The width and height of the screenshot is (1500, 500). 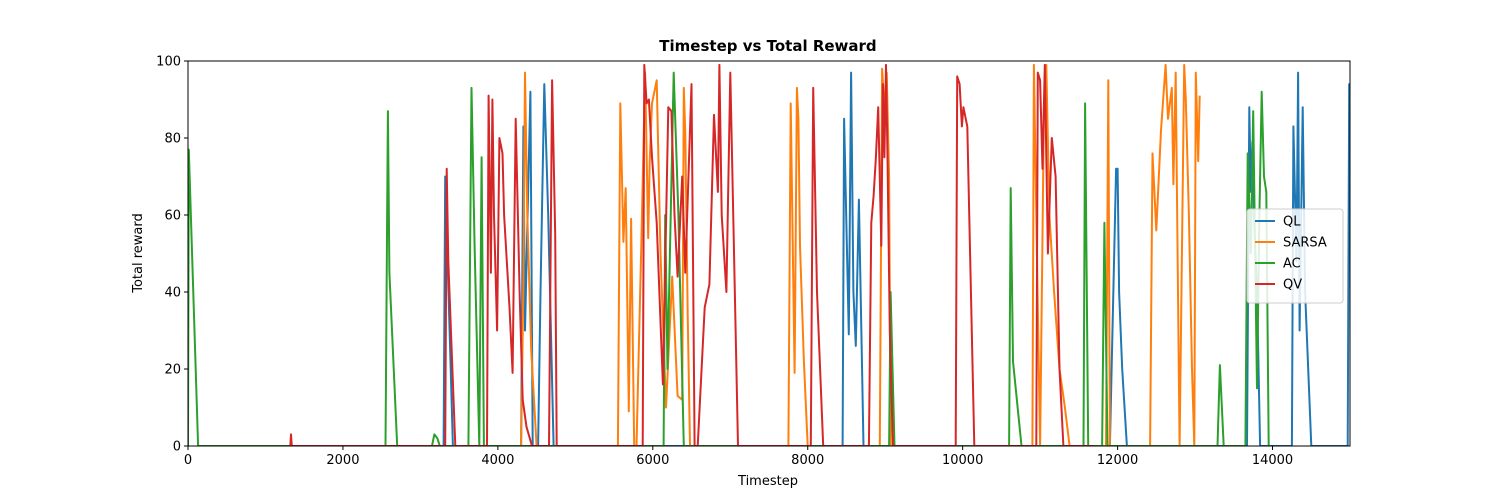 What do you see at coordinates (188, 460) in the screenshot?
I see `x-tick-label: 0` at bounding box center [188, 460].